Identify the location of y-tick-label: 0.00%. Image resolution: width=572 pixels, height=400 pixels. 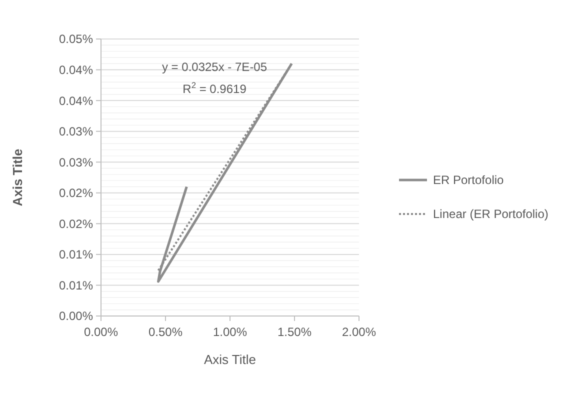
(76, 316).